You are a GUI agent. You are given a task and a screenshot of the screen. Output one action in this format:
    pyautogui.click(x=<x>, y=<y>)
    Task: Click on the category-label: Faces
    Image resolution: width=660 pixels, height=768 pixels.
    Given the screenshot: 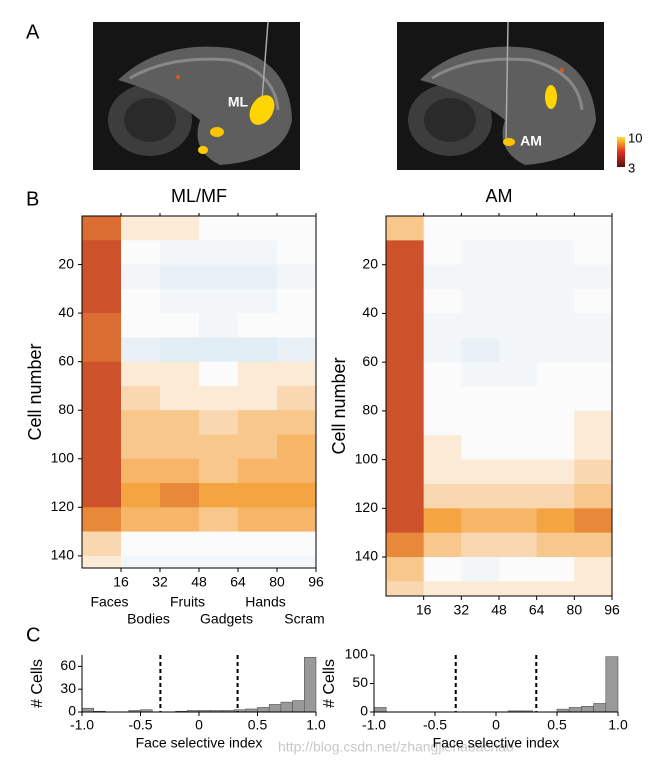 What is the action you would take?
    pyautogui.click(x=109, y=602)
    